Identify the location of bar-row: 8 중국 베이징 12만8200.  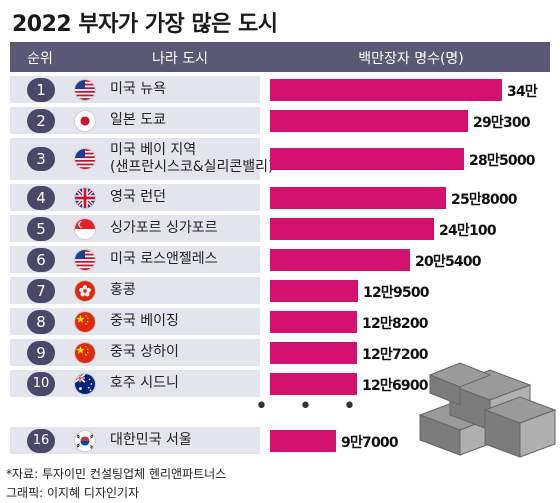
(280, 321).